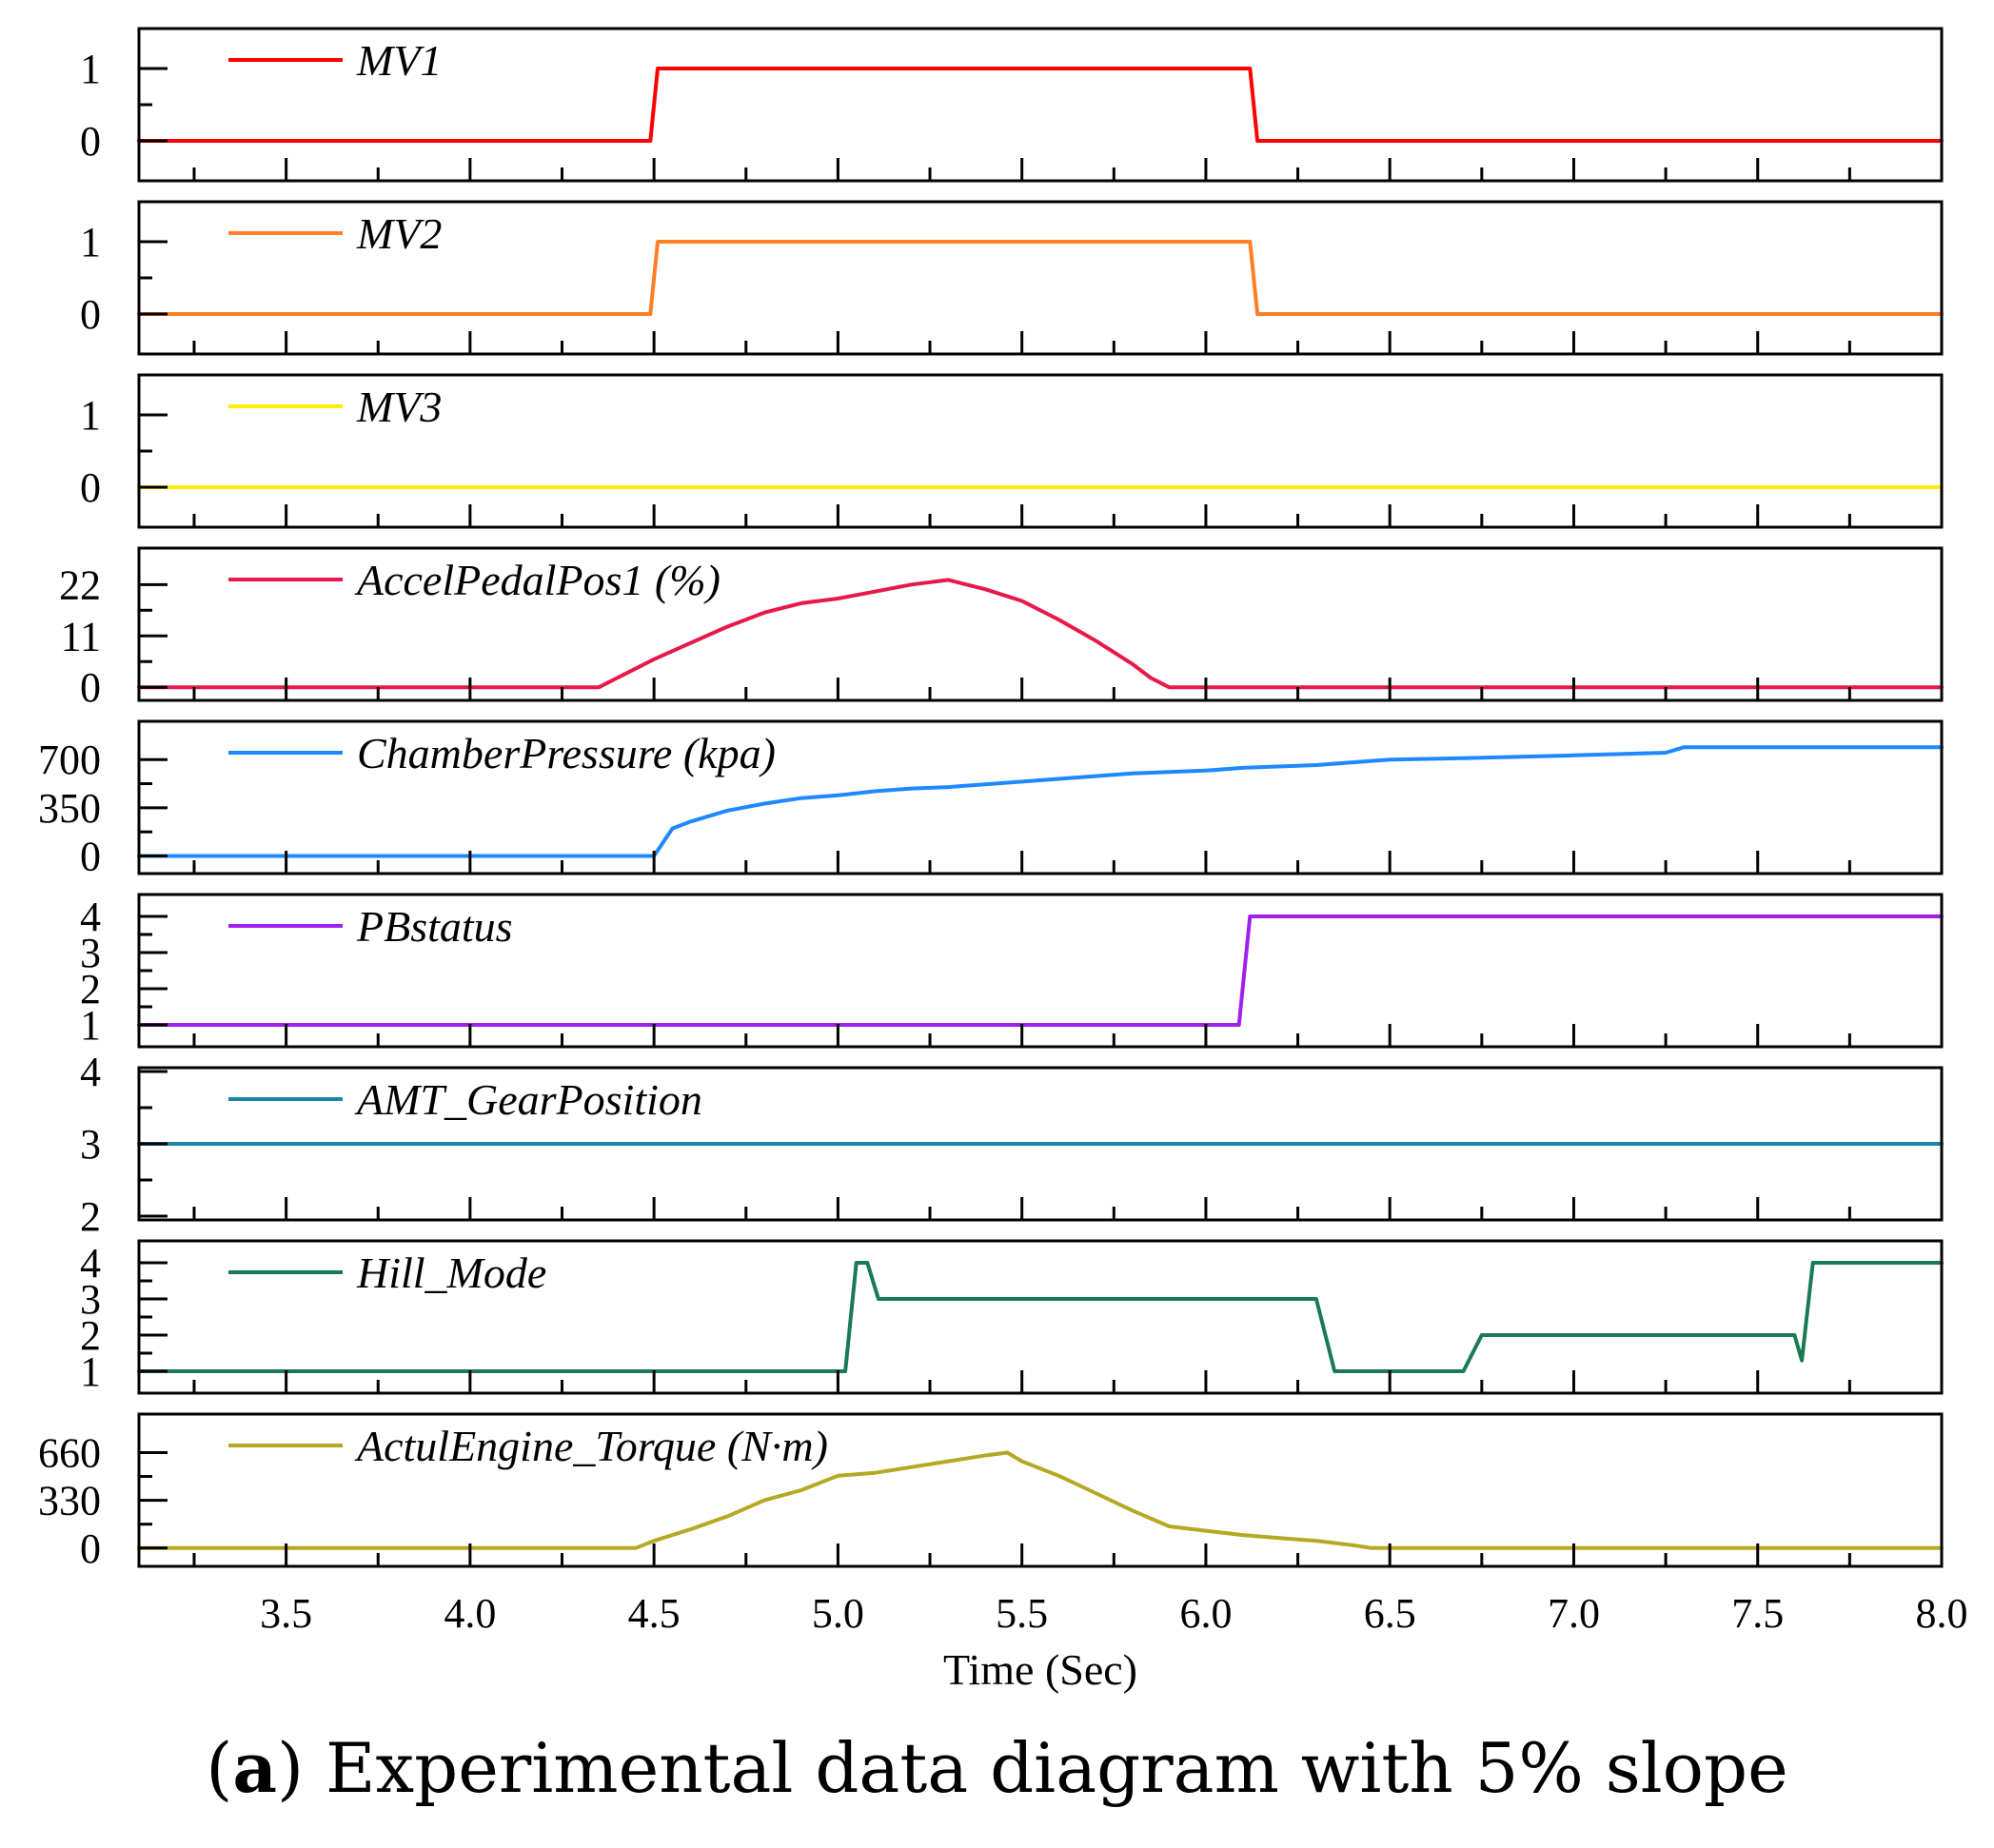 The image size is (1994, 1848). What do you see at coordinates (537, 580) in the screenshot?
I see `legend-label: AccelPedalPos1 (%)` at bounding box center [537, 580].